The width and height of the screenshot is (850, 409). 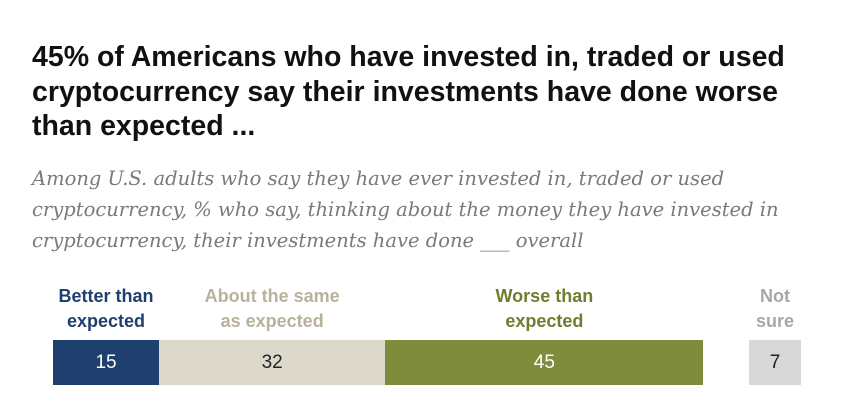 I want to click on bar-segment-worse: 45, so click(x=544, y=362).